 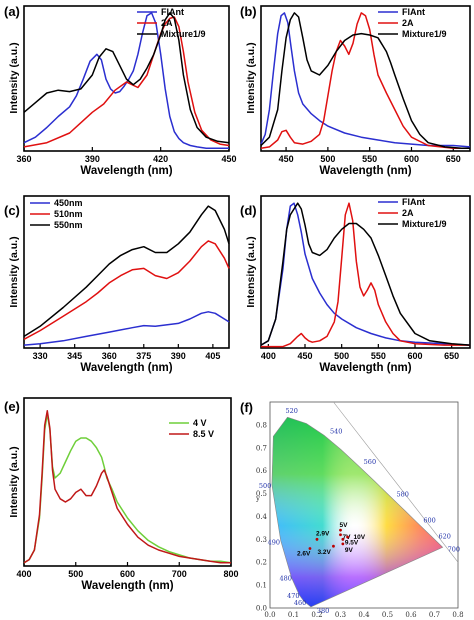 What do you see at coordinates (344, 525) in the screenshot?
I see `point-label: 5V` at bounding box center [344, 525].